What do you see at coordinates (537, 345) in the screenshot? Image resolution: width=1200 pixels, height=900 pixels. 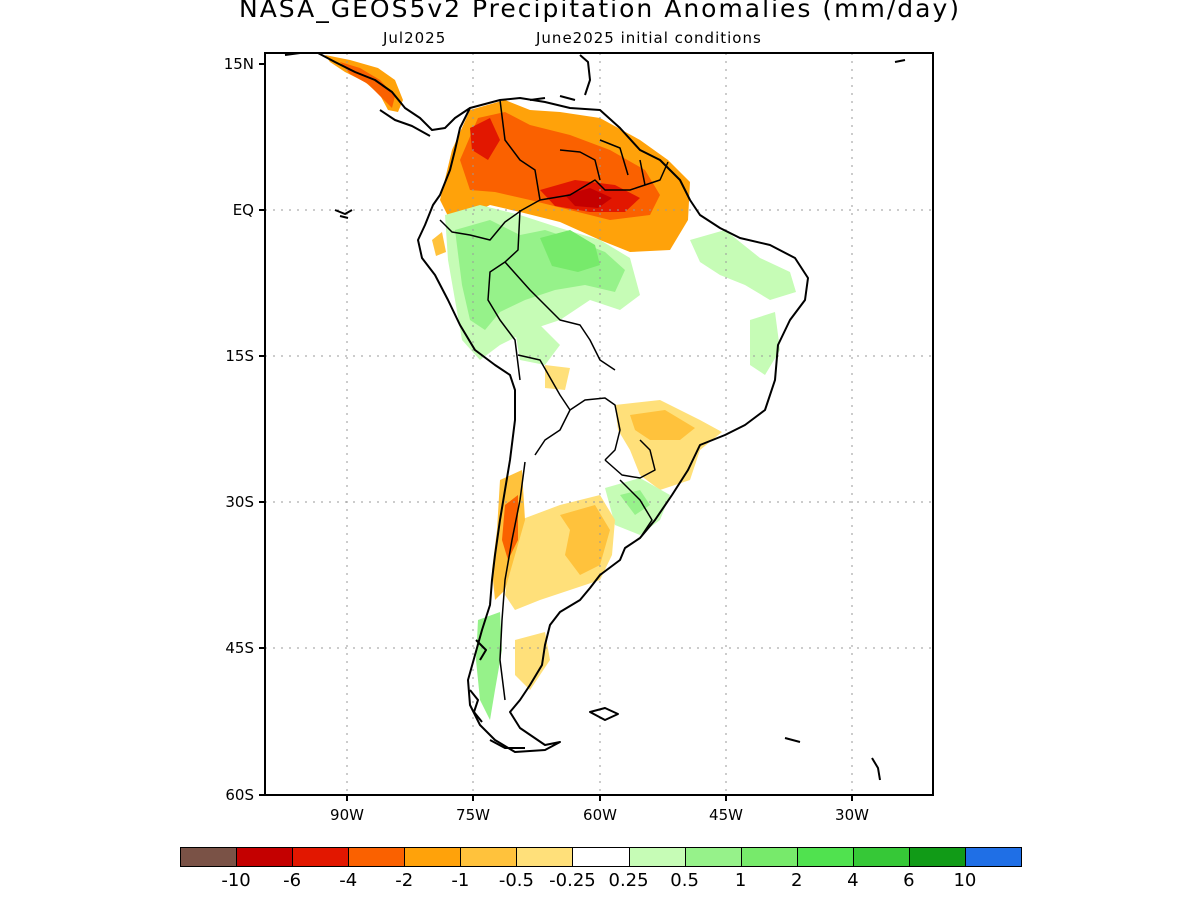 I see `anomaly-bolivia-positive` at bounding box center [537, 345].